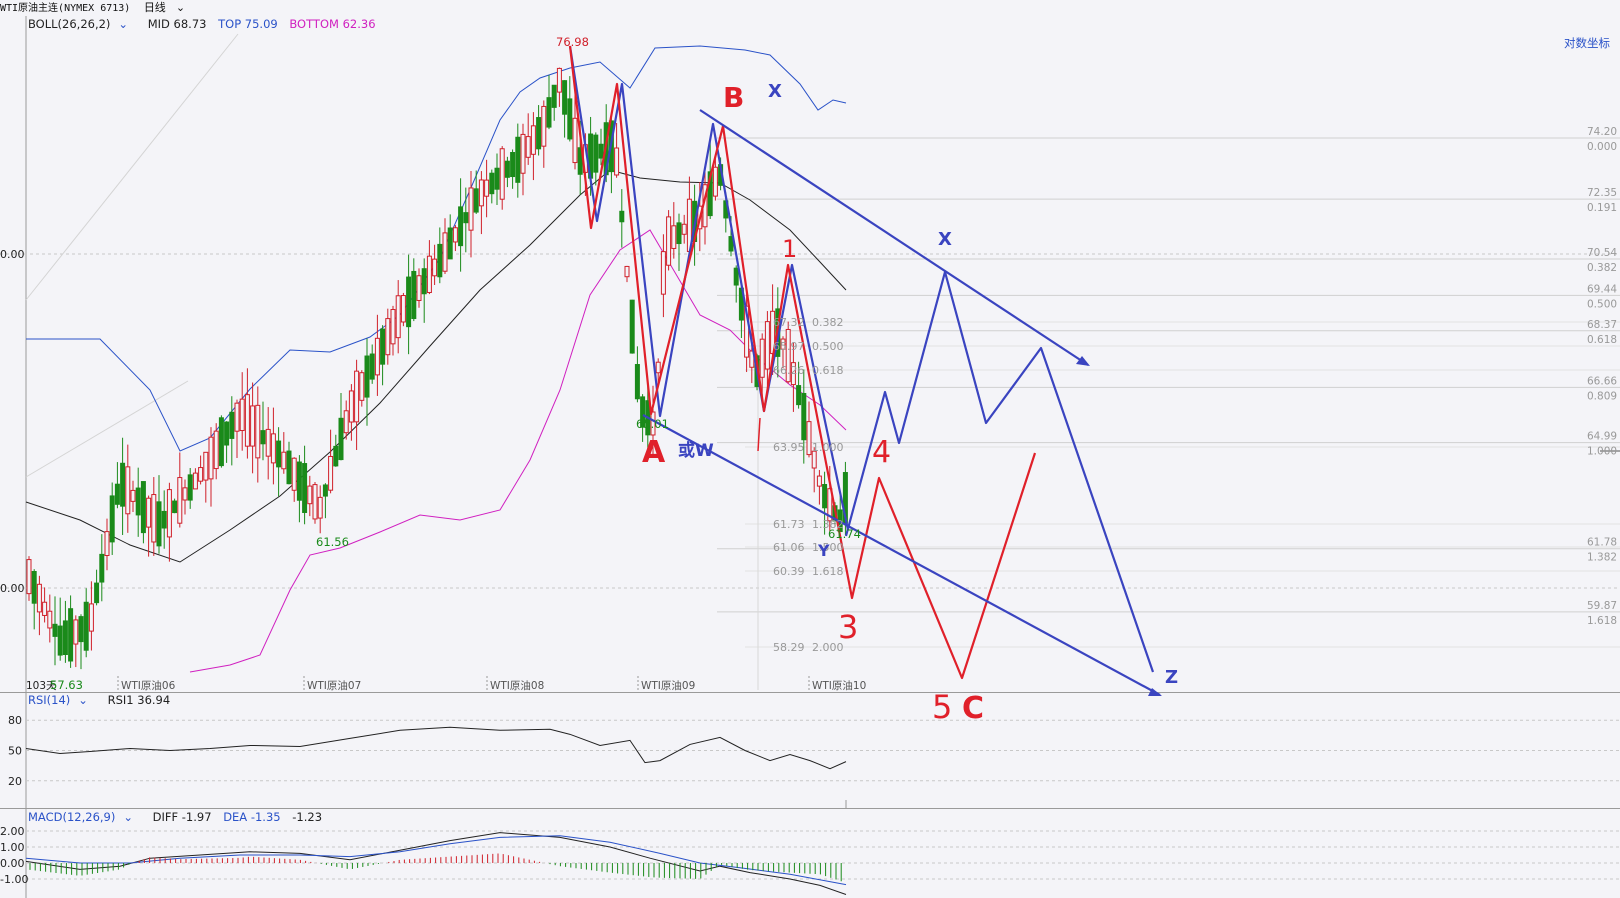 This screenshot has height=898, width=1620. I want to click on boll-bottom-value: BOTTOM 62.36, so click(332, 24).